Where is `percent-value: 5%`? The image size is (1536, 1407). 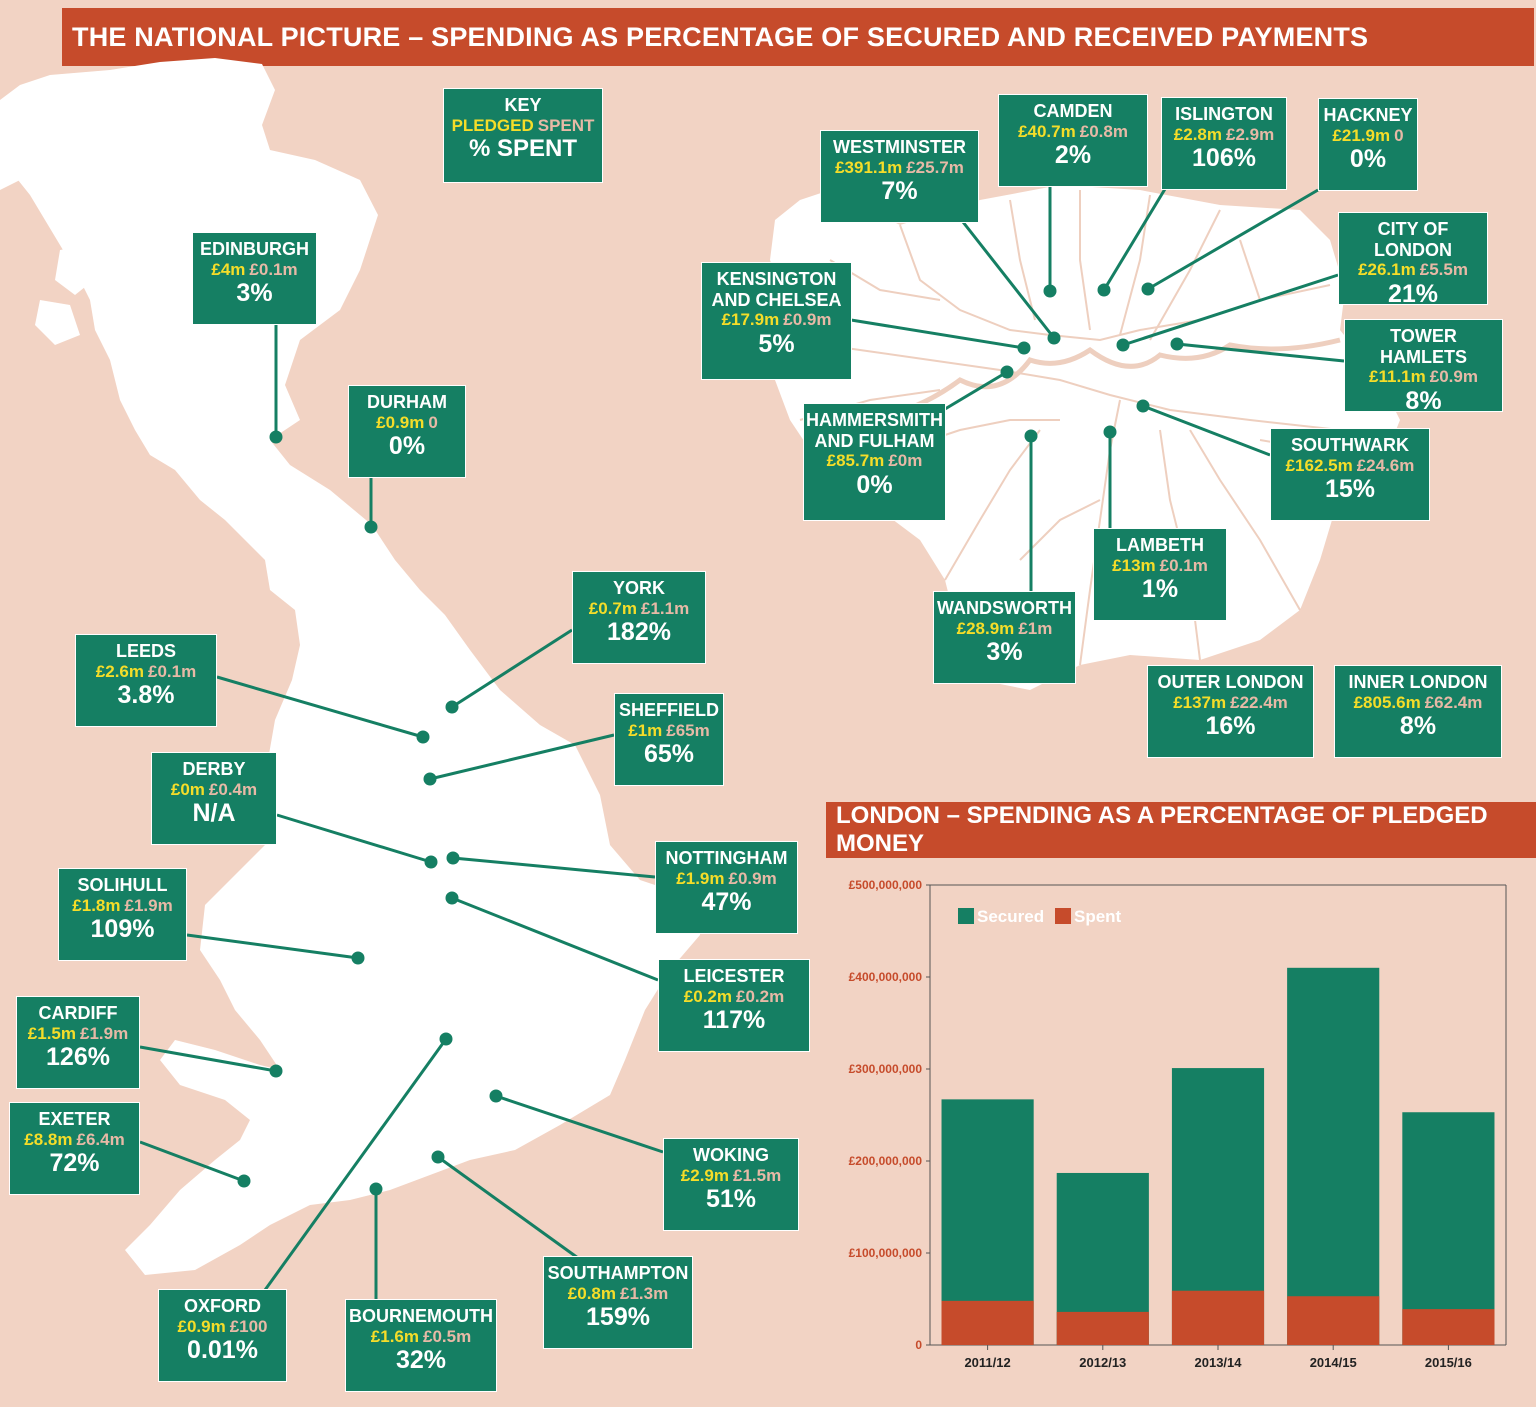 percent-value: 5% is located at coordinates (776, 343).